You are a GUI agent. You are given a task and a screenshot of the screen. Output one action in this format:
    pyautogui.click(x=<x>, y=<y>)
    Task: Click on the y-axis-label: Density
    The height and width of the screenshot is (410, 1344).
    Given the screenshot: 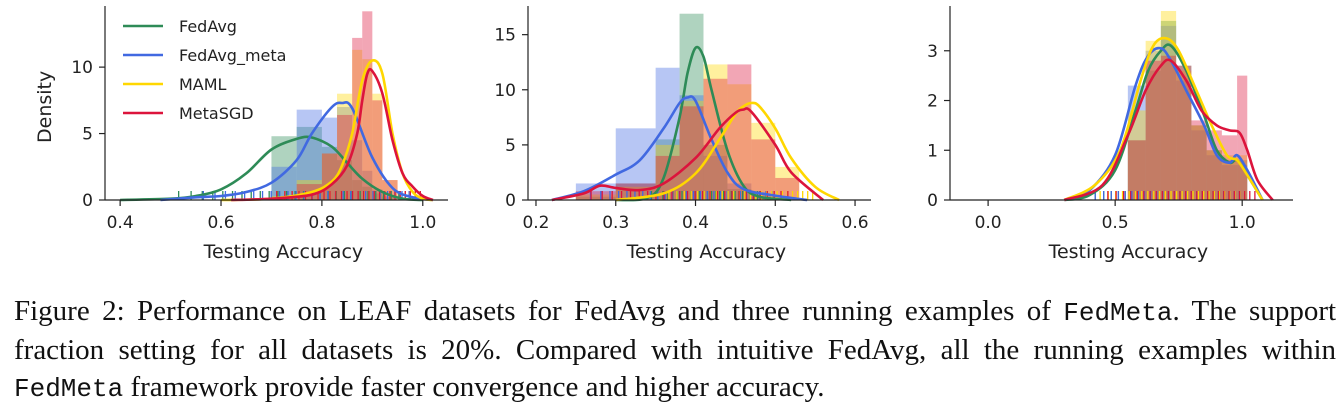 What is the action you would take?
    pyautogui.click(x=45, y=107)
    